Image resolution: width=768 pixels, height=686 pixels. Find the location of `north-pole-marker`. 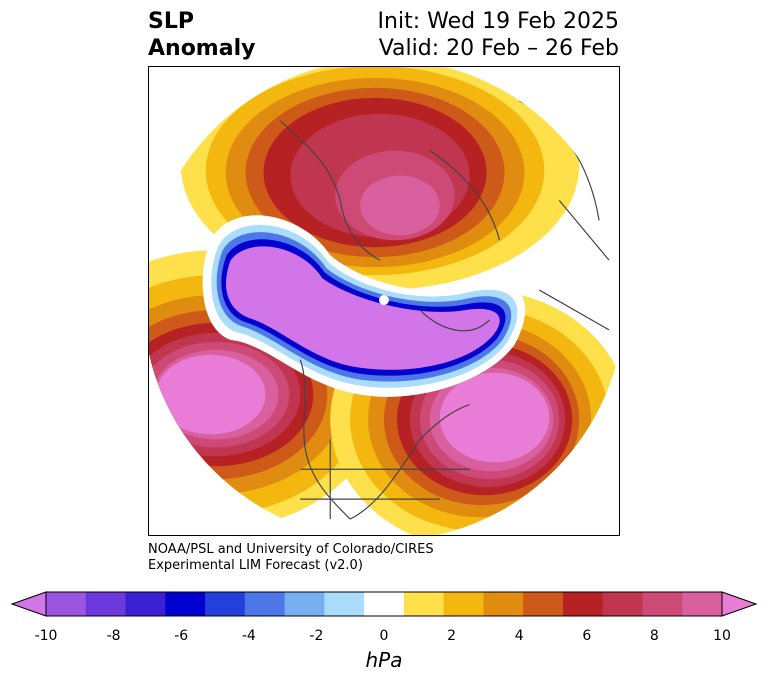

north-pole-marker is located at coordinates (384, 300).